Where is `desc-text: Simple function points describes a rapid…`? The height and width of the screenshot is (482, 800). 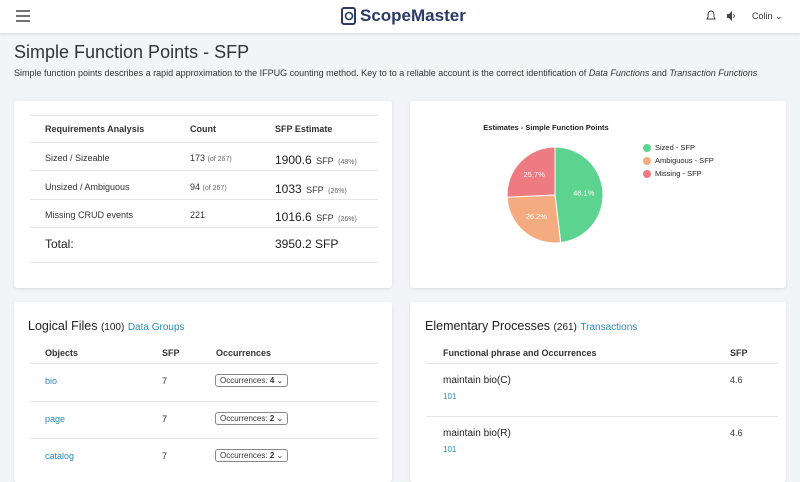 desc-text: Simple function points describes a rapid… is located at coordinates (301, 73).